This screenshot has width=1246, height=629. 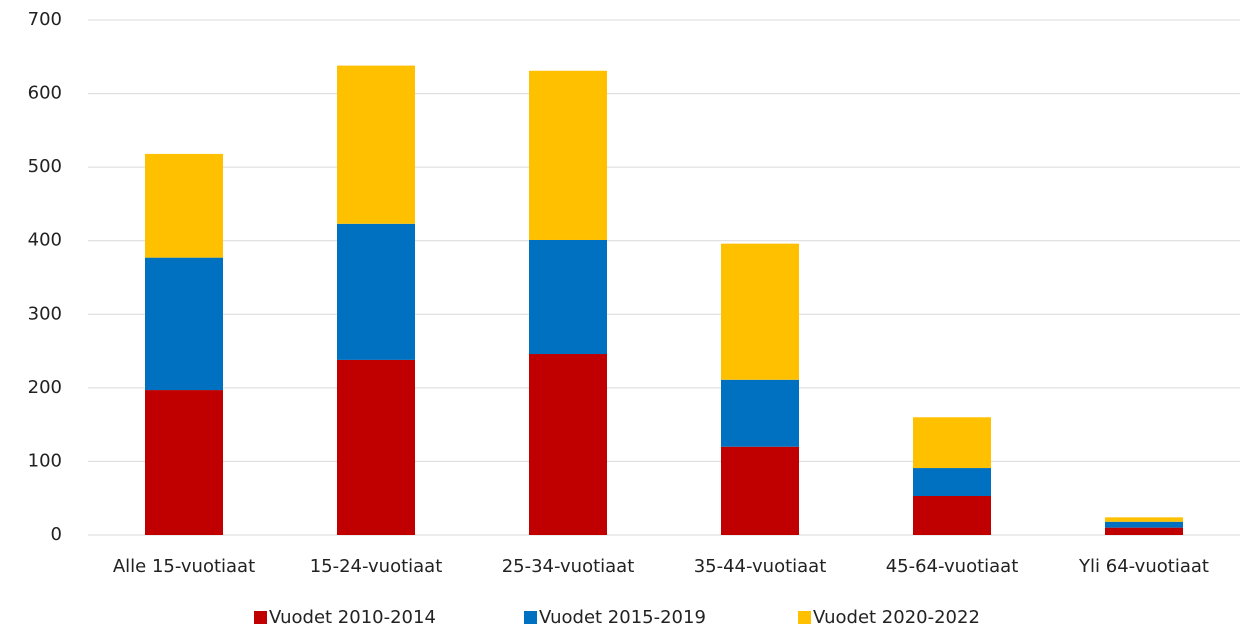 I want to click on y-tick-label: 200, so click(x=45, y=387).